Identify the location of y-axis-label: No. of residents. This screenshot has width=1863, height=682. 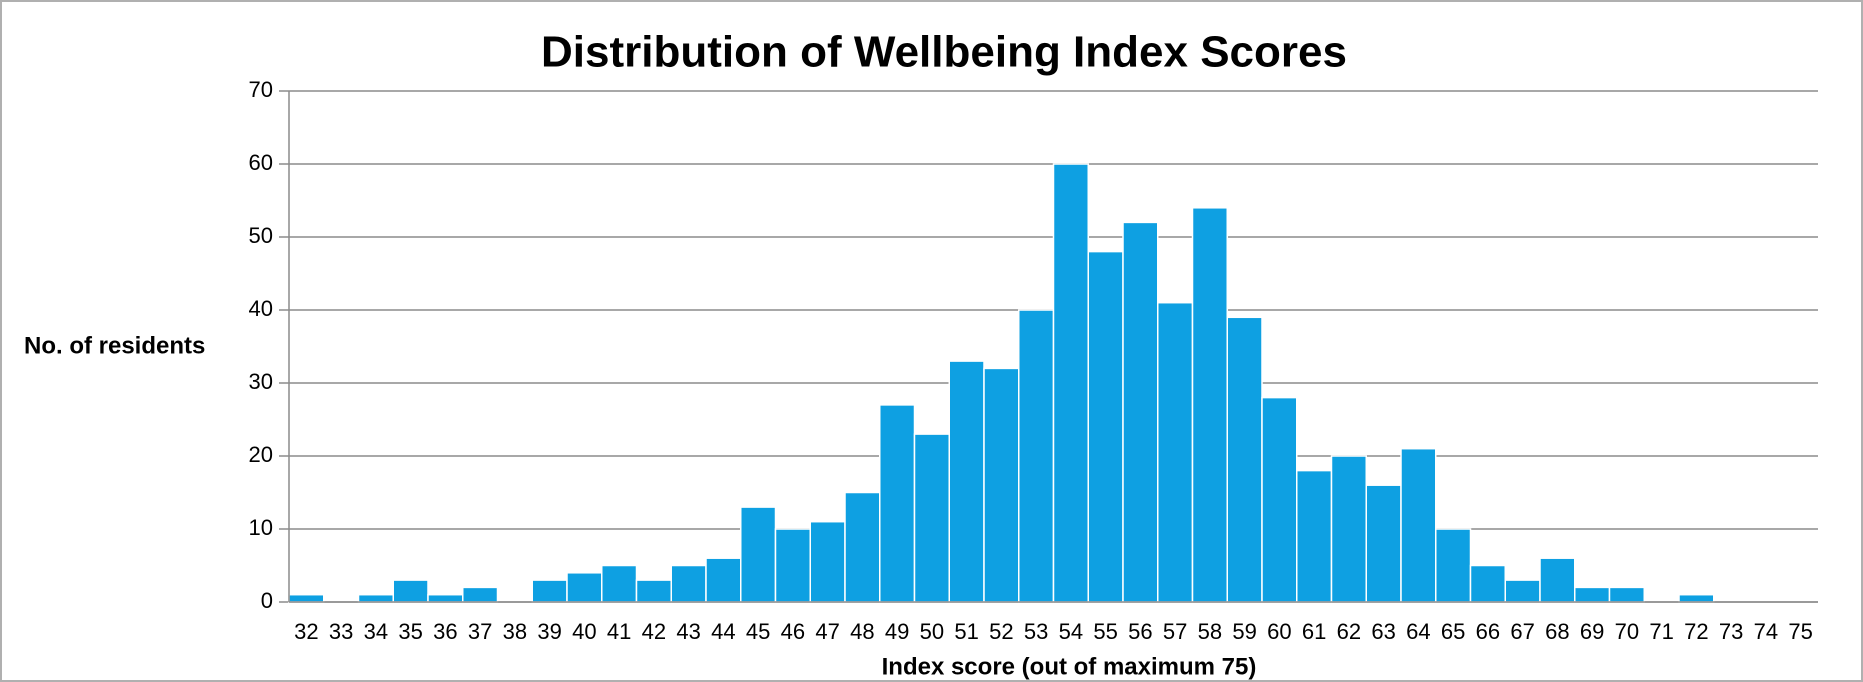
(114, 345).